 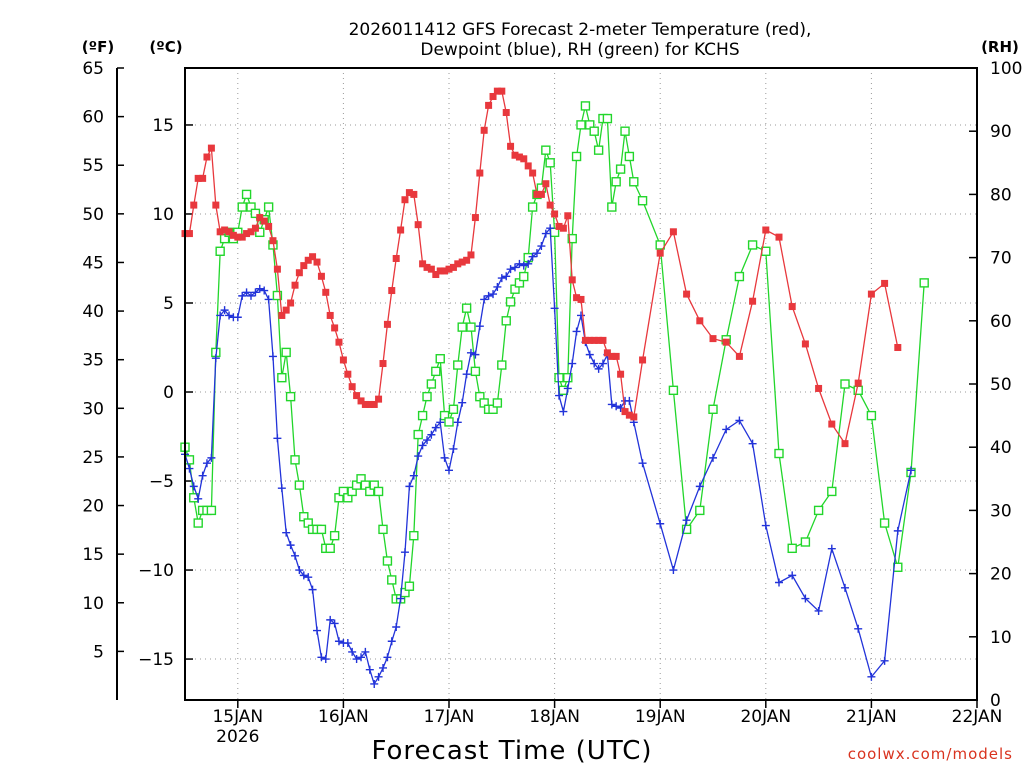 What do you see at coordinates (98, 652) in the screenshot?
I see `fahrenheit-tick-label: 5` at bounding box center [98, 652].